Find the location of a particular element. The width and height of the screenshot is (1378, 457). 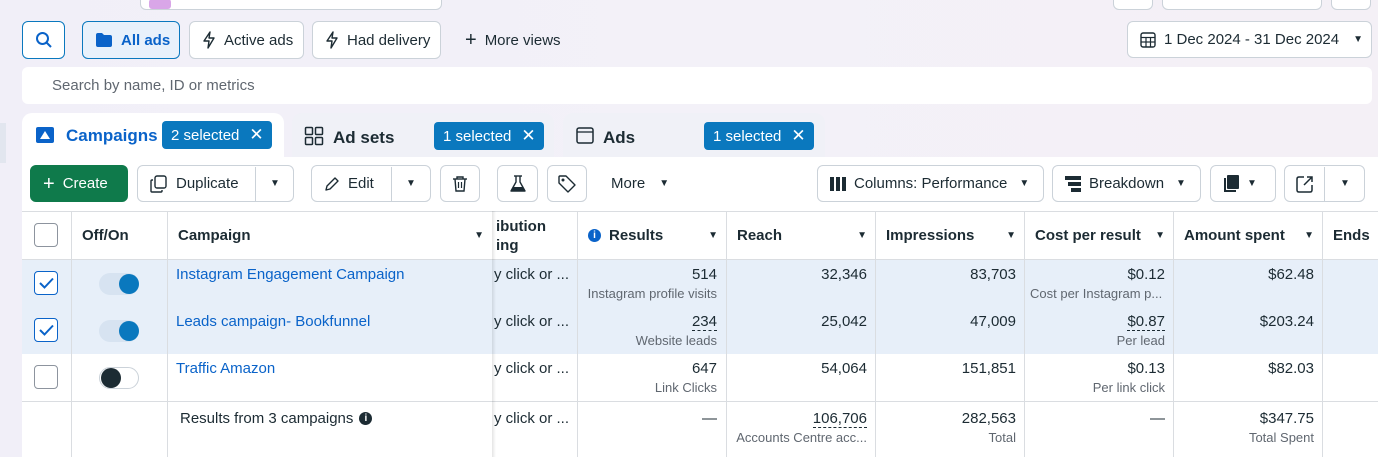

results-value: 647 is located at coordinates (704, 368).